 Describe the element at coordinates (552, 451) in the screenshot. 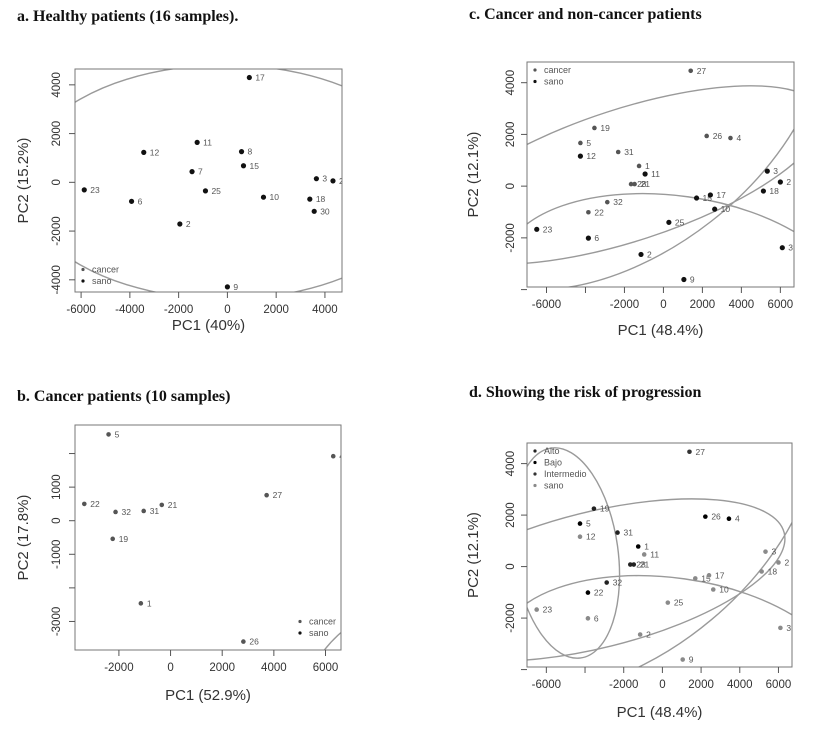

I see `legend-label: Alto` at that location.